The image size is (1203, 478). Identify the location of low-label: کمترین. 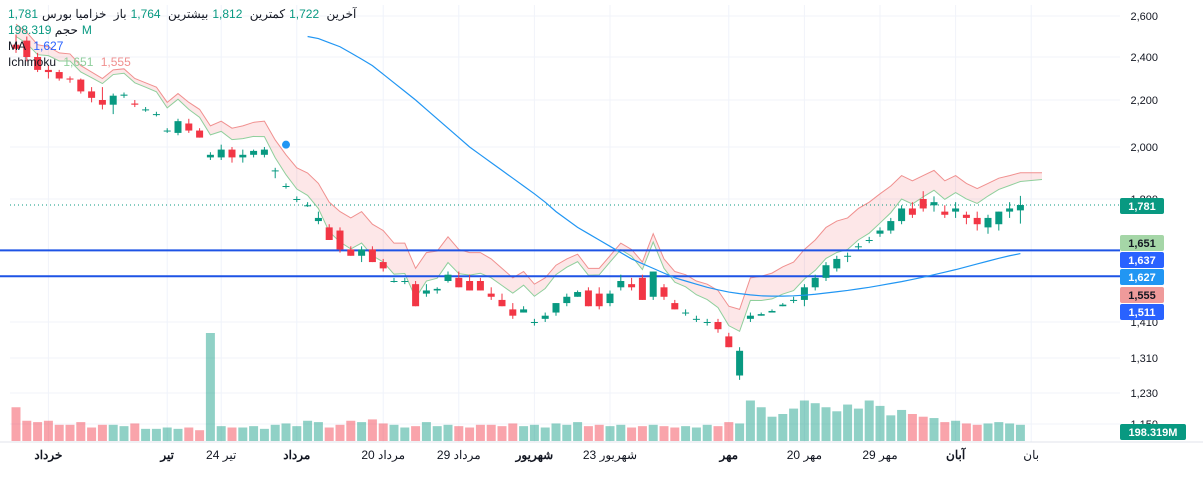
(267, 14).